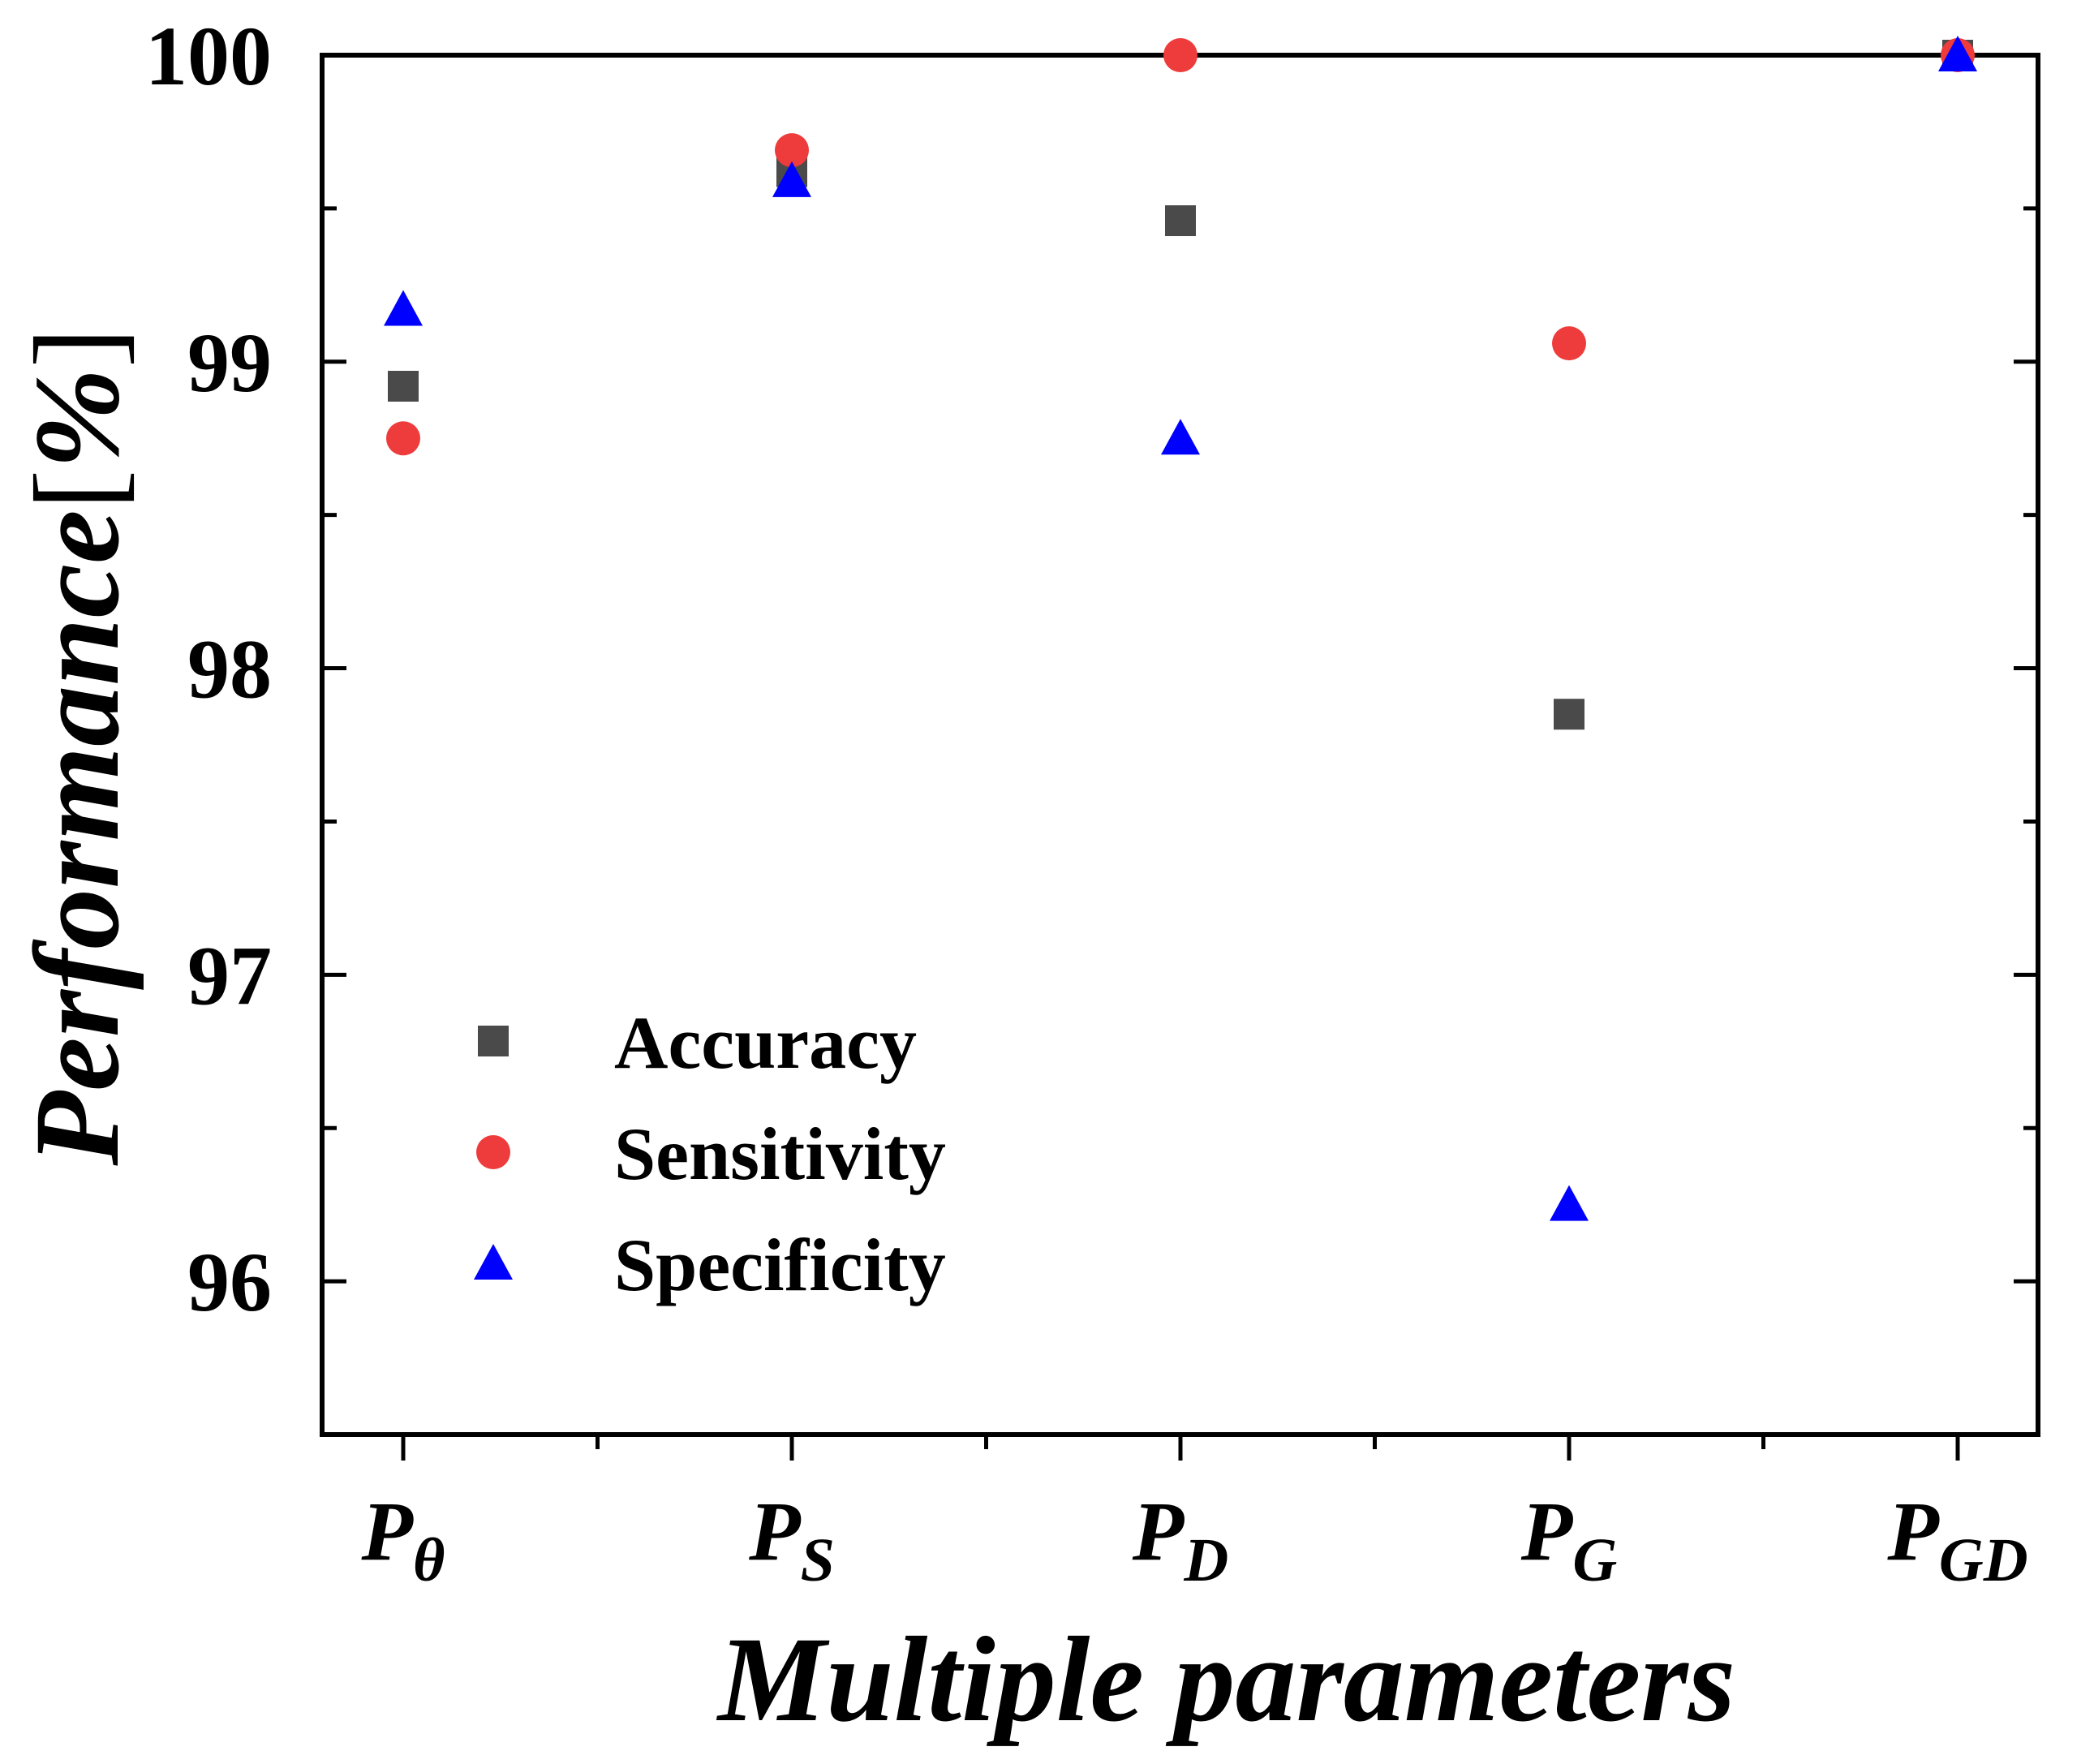 The image size is (2094, 1764). What do you see at coordinates (780, 1265) in the screenshot?
I see `legend-specificity-label: Specificity` at bounding box center [780, 1265].